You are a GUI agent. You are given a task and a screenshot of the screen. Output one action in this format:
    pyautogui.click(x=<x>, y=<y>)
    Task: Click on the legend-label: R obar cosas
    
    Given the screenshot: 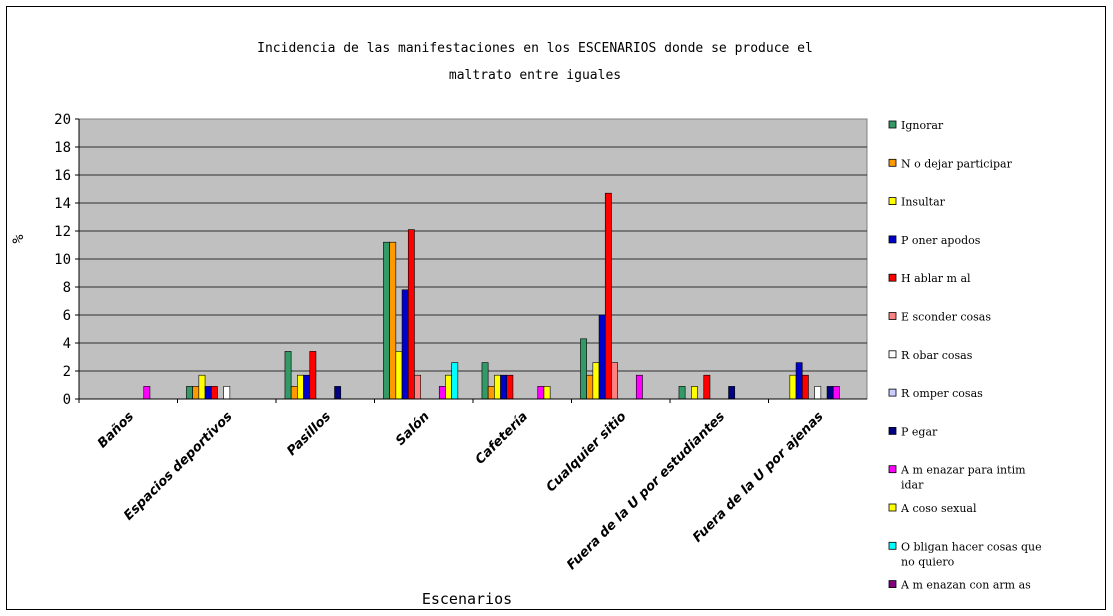 What is the action you would take?
    pyautogui.click(x=937, y=355)
    